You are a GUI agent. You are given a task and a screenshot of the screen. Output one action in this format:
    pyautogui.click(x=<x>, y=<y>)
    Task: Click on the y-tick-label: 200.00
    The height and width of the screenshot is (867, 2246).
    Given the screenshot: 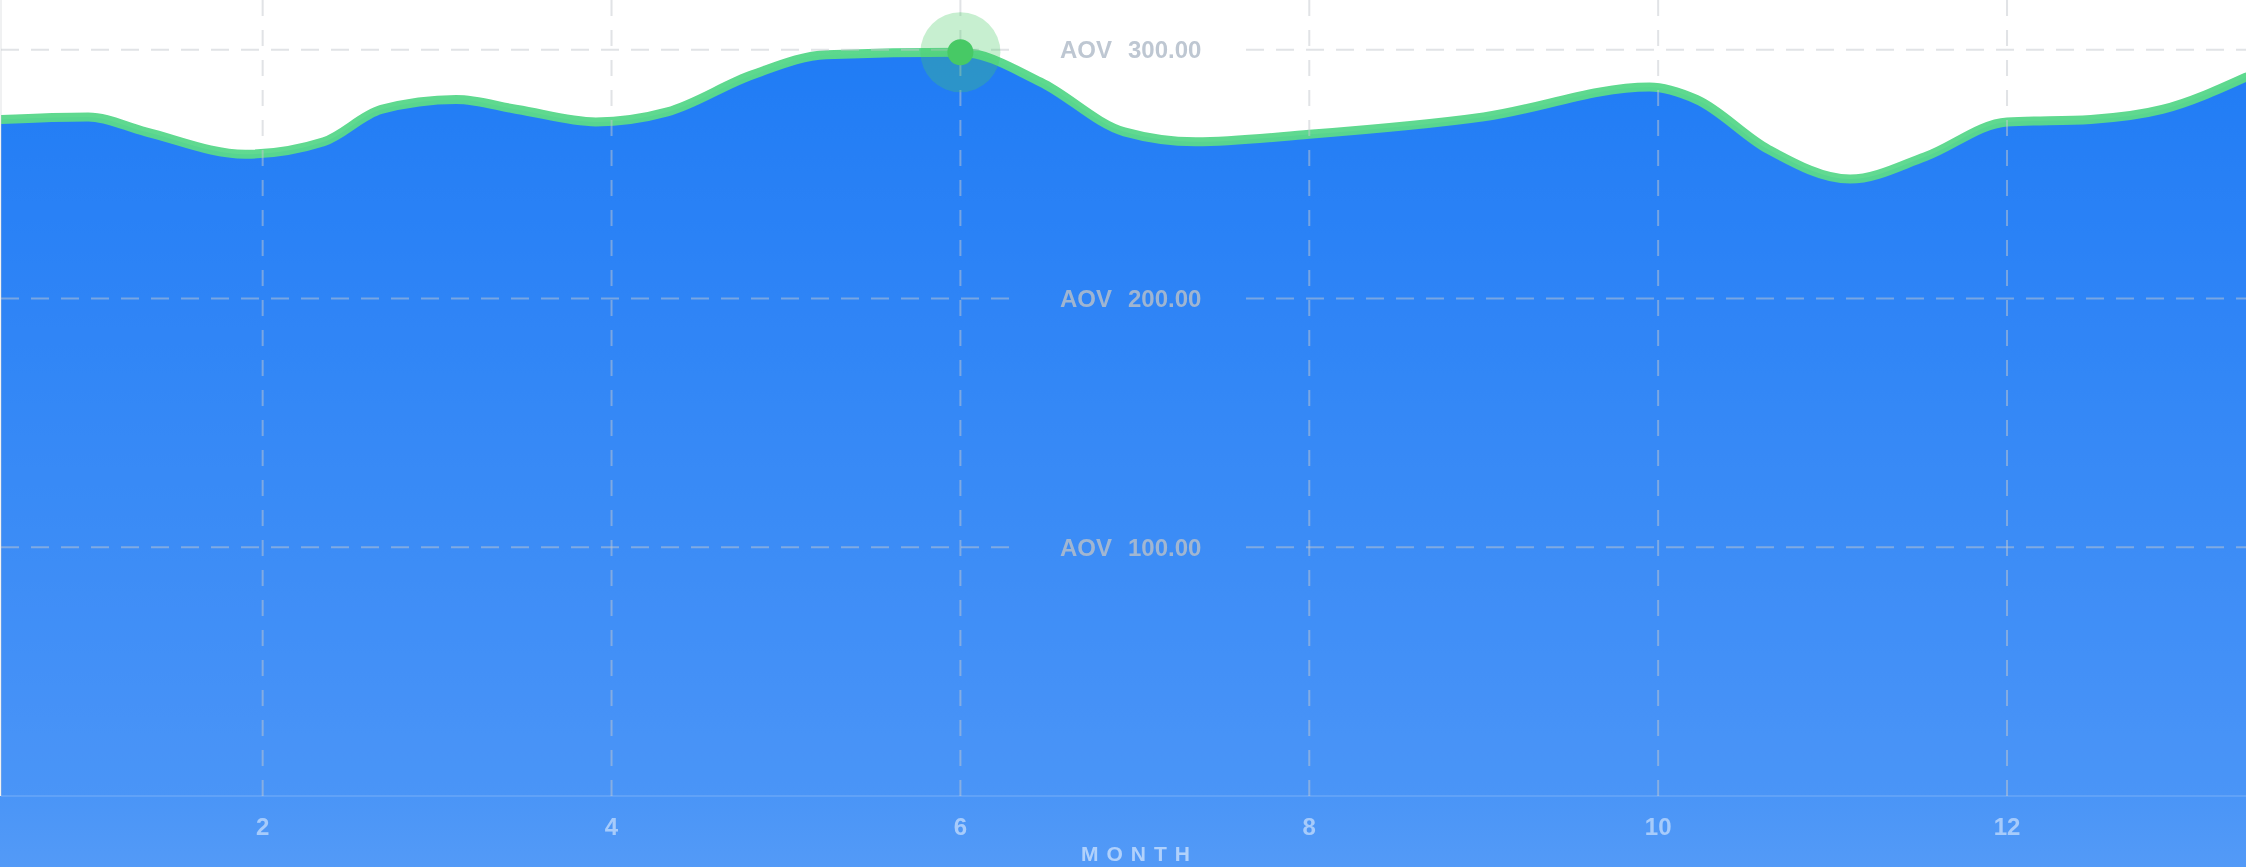 What is the action you would take?
    pyautogui.click(x=1165, y=298)
    